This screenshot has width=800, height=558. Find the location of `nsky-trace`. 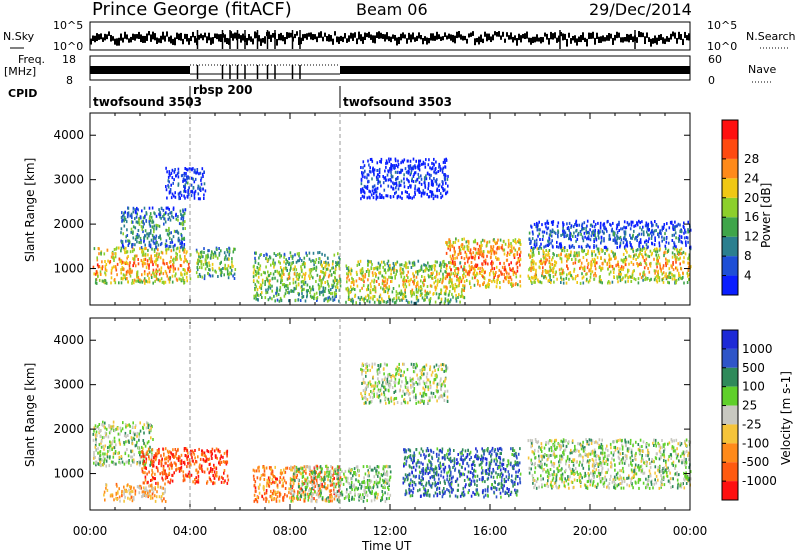

nsky-trace is located at coordinates (390, 39).